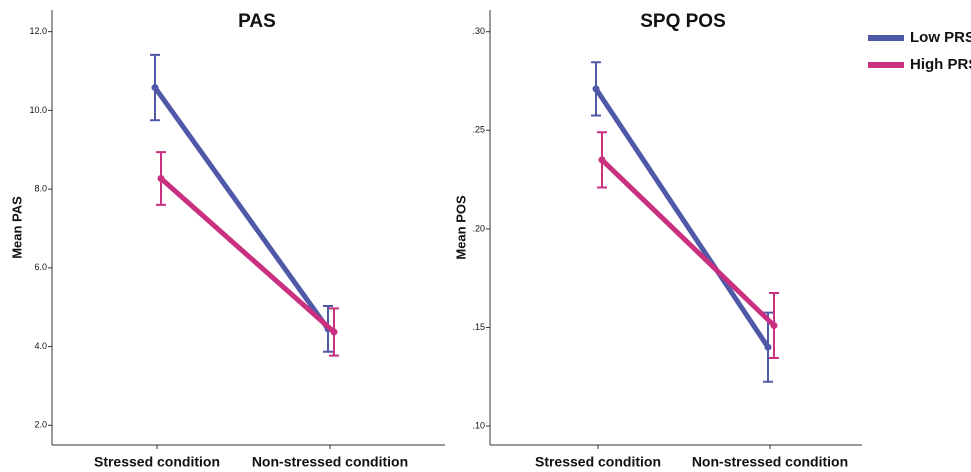 Image resolution: width=971 pixels, height=472 pixels. Describe the element at coordinates (40, 346) in the screenshot. I see `y-tick-label: 4.0` at that location.